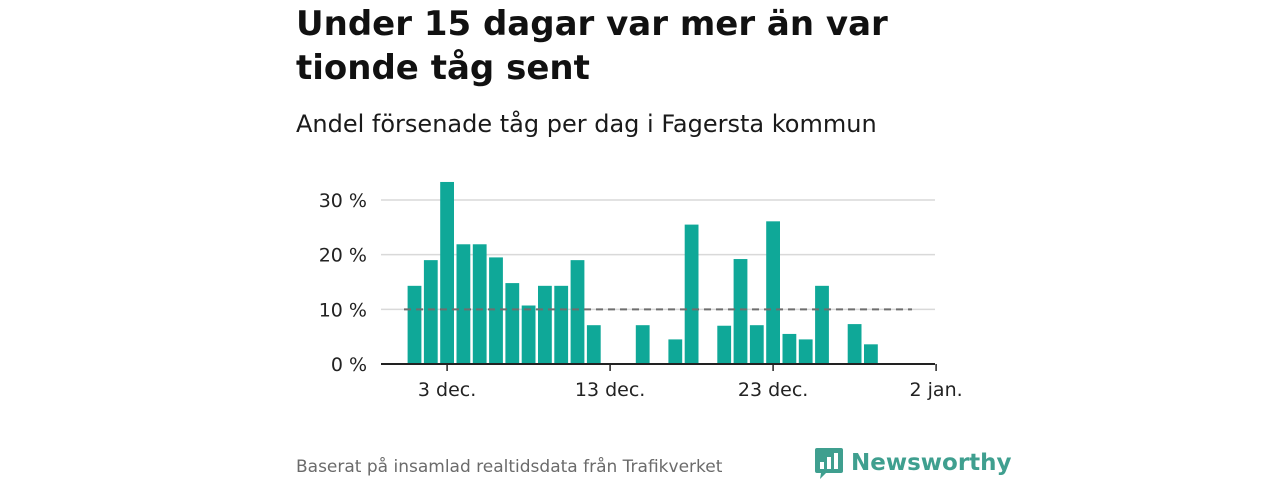  What do you see at coordinates (610, 390) in the screenshot?
I see `x-tick-label: 13 dec.` at bounding box center [610, 390].